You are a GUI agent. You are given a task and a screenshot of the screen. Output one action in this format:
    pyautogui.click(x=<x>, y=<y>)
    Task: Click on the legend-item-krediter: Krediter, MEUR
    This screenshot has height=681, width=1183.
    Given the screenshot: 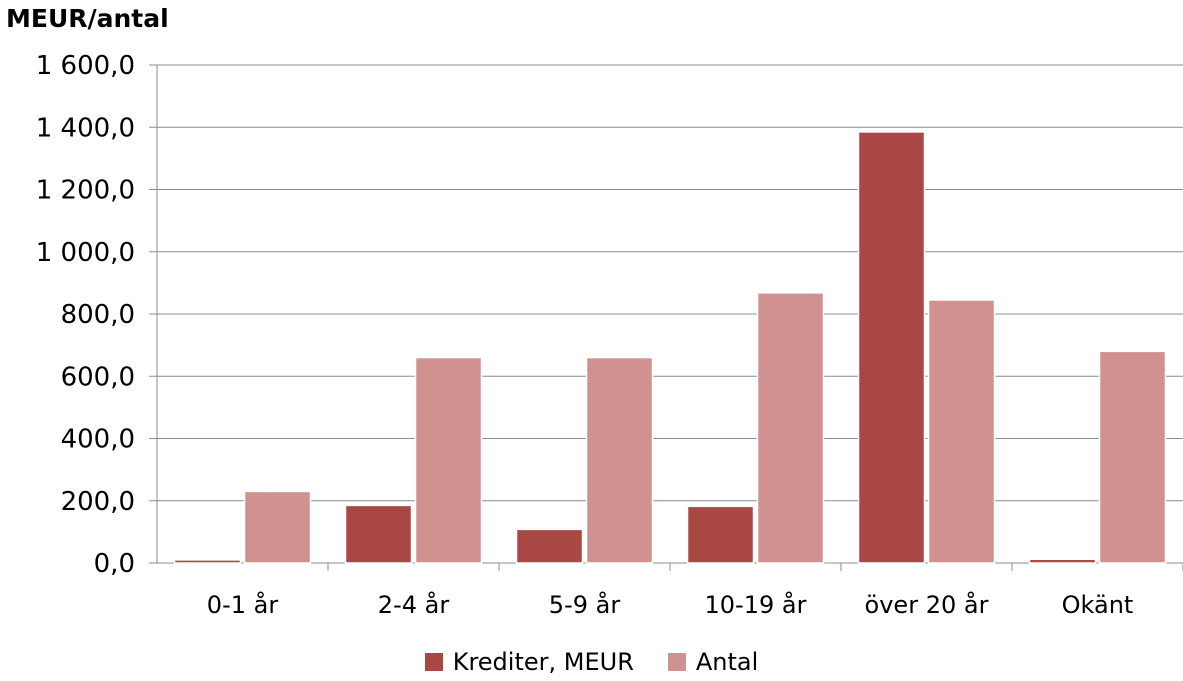 What is the action you would take?
    pyautogui.click(x=529, y=662)
    